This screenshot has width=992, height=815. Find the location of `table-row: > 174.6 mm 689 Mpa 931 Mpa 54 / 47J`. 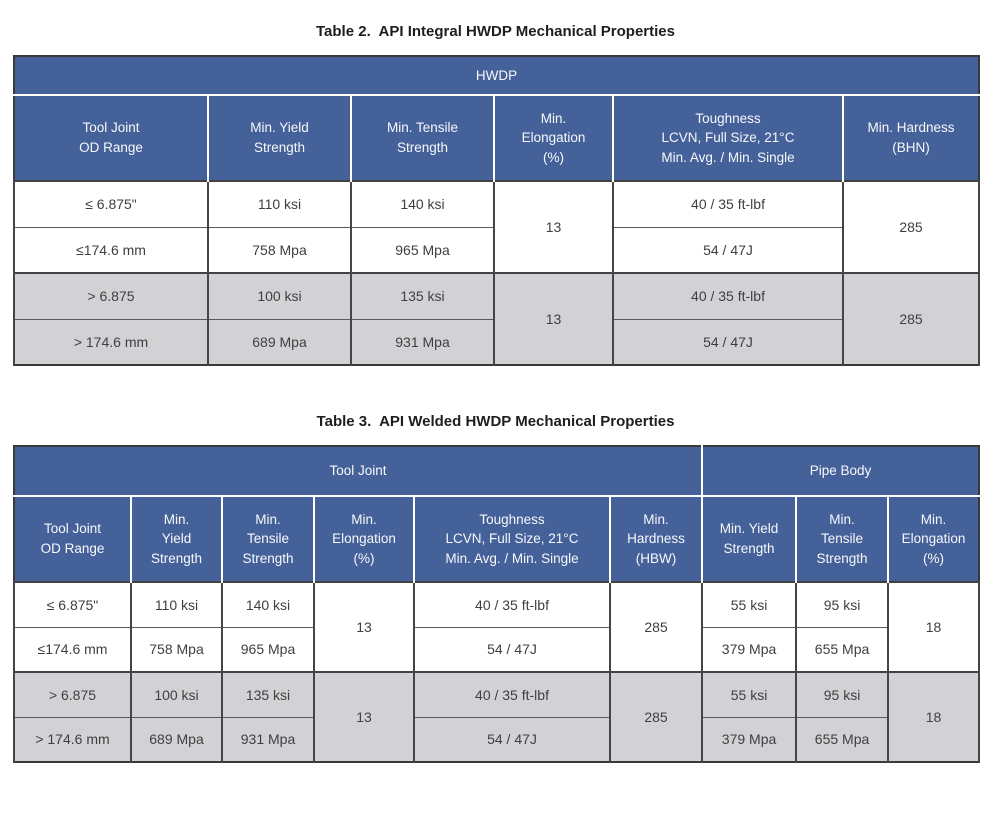

table-row: > 174.6 mm 689 Mpa 931 Mpa 54 / 47J is located at coordinates (496, 342).